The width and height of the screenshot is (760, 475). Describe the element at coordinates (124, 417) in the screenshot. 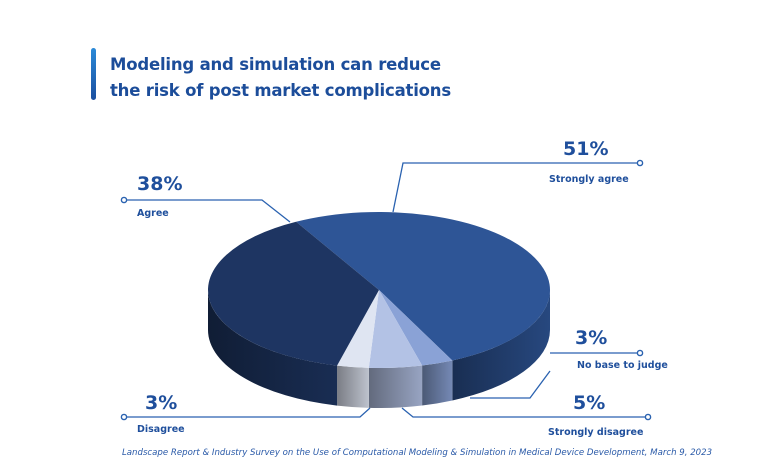

I see `callout-disagree-endpoint` at that location.